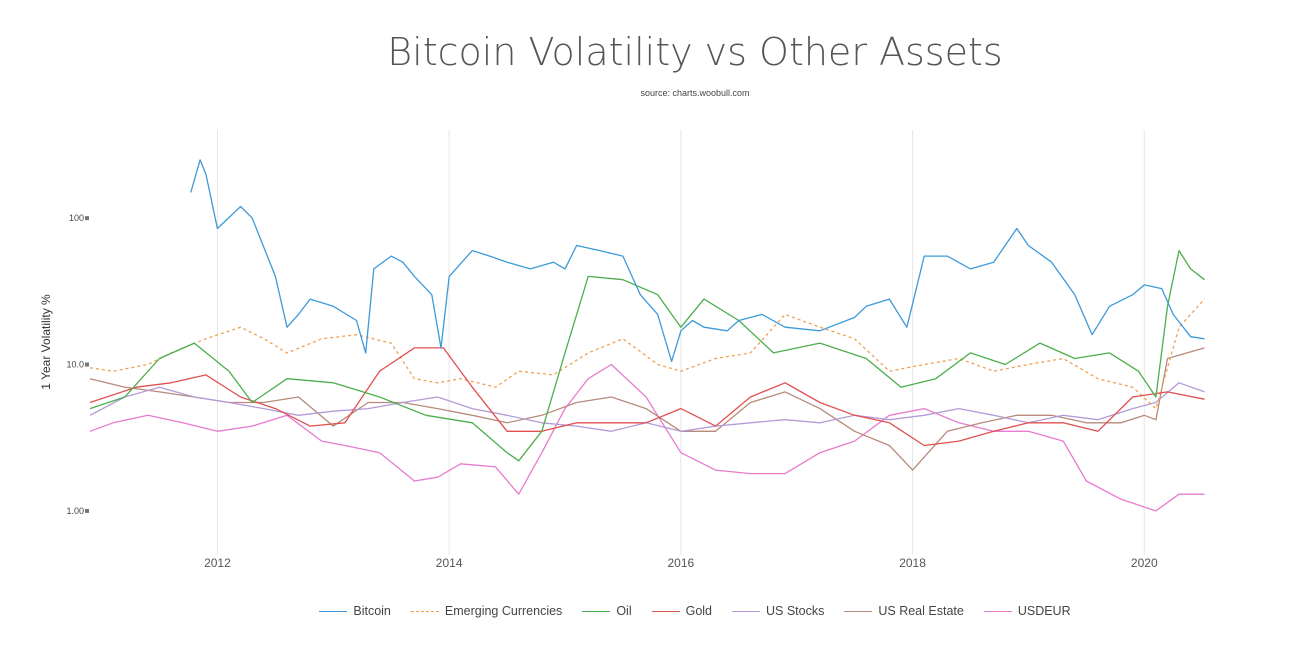 The image size is (1290, 650). What do you see at coordinates (75, 365) in the screenshot?
I see `y-tick-label: 10.0` at bounding box center [75, 365].